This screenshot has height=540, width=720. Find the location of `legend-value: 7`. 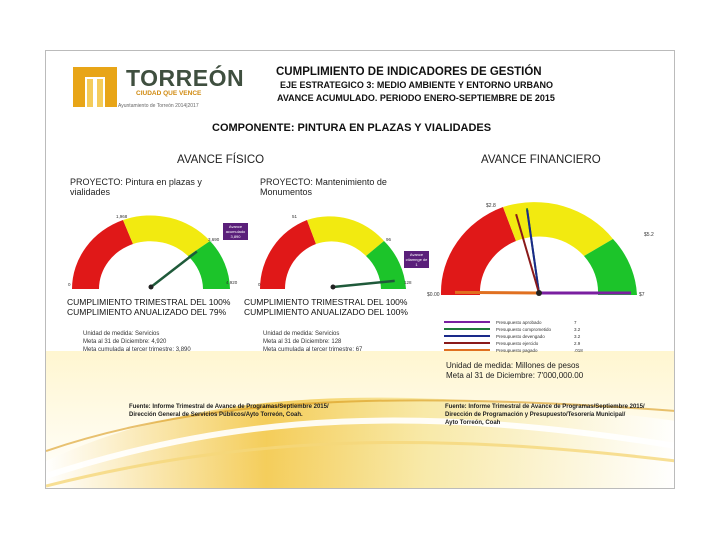

legend-value: 7 is located at coordinates (575, 322).